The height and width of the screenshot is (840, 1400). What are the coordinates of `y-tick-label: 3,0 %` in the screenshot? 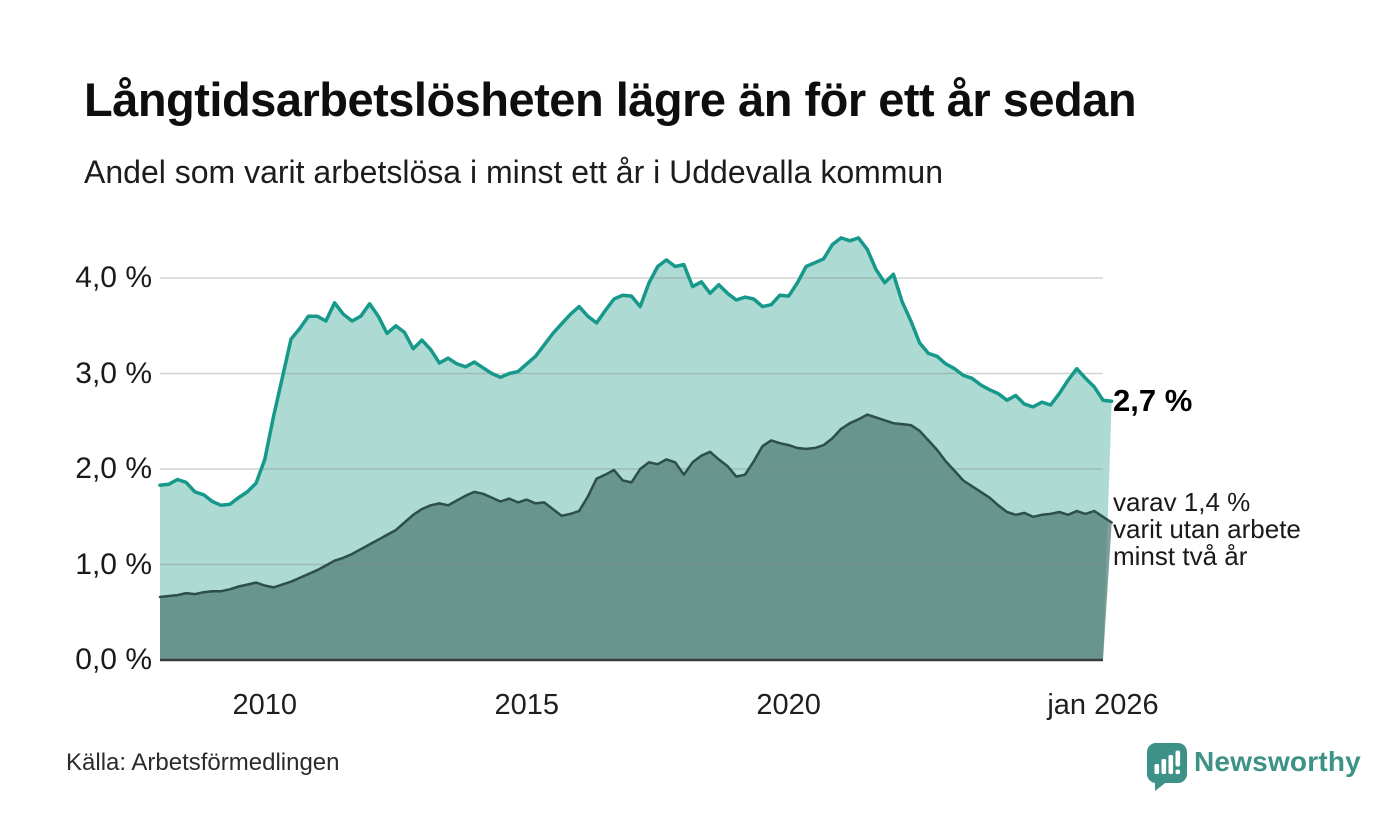 It's located at (113, 373).